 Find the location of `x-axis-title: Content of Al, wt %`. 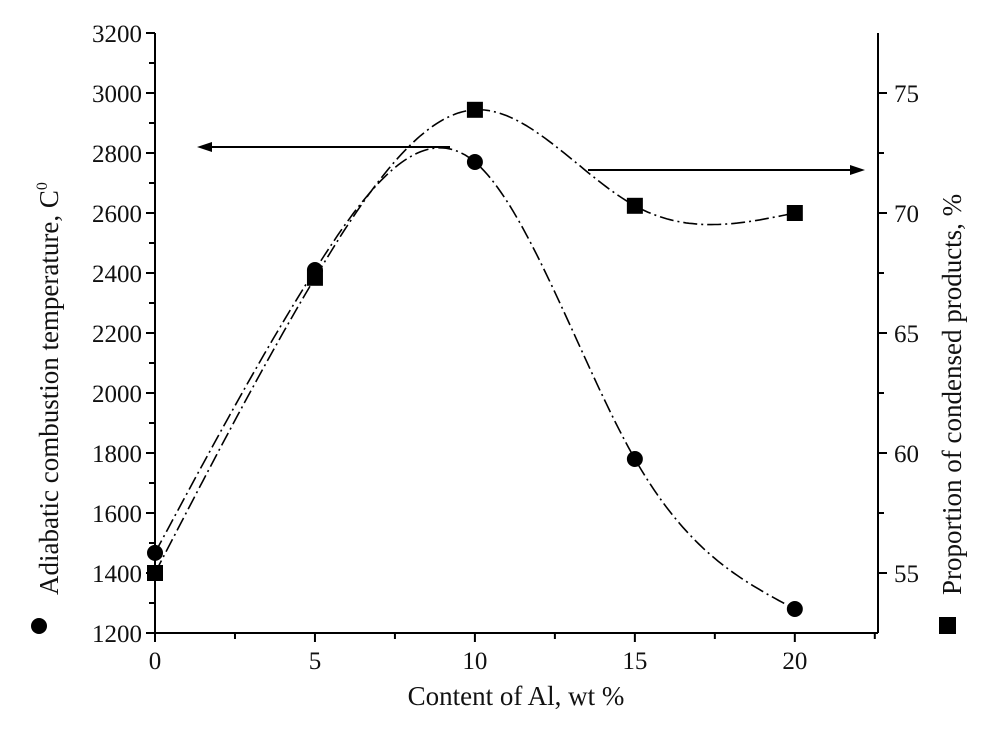

x-axis-title: Content of Al, wt % is located at coordinates (516, 696).